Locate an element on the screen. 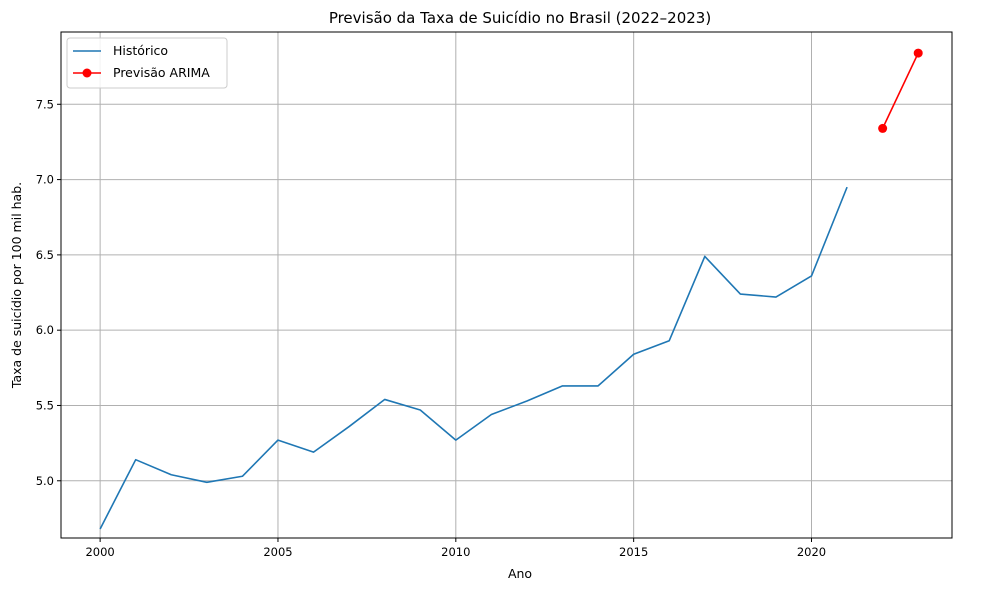 This screenshot has width=989, height=590. y-axis-label: Taxa de suicídio por 100 mil hab. is located at coordinates (16, 285).